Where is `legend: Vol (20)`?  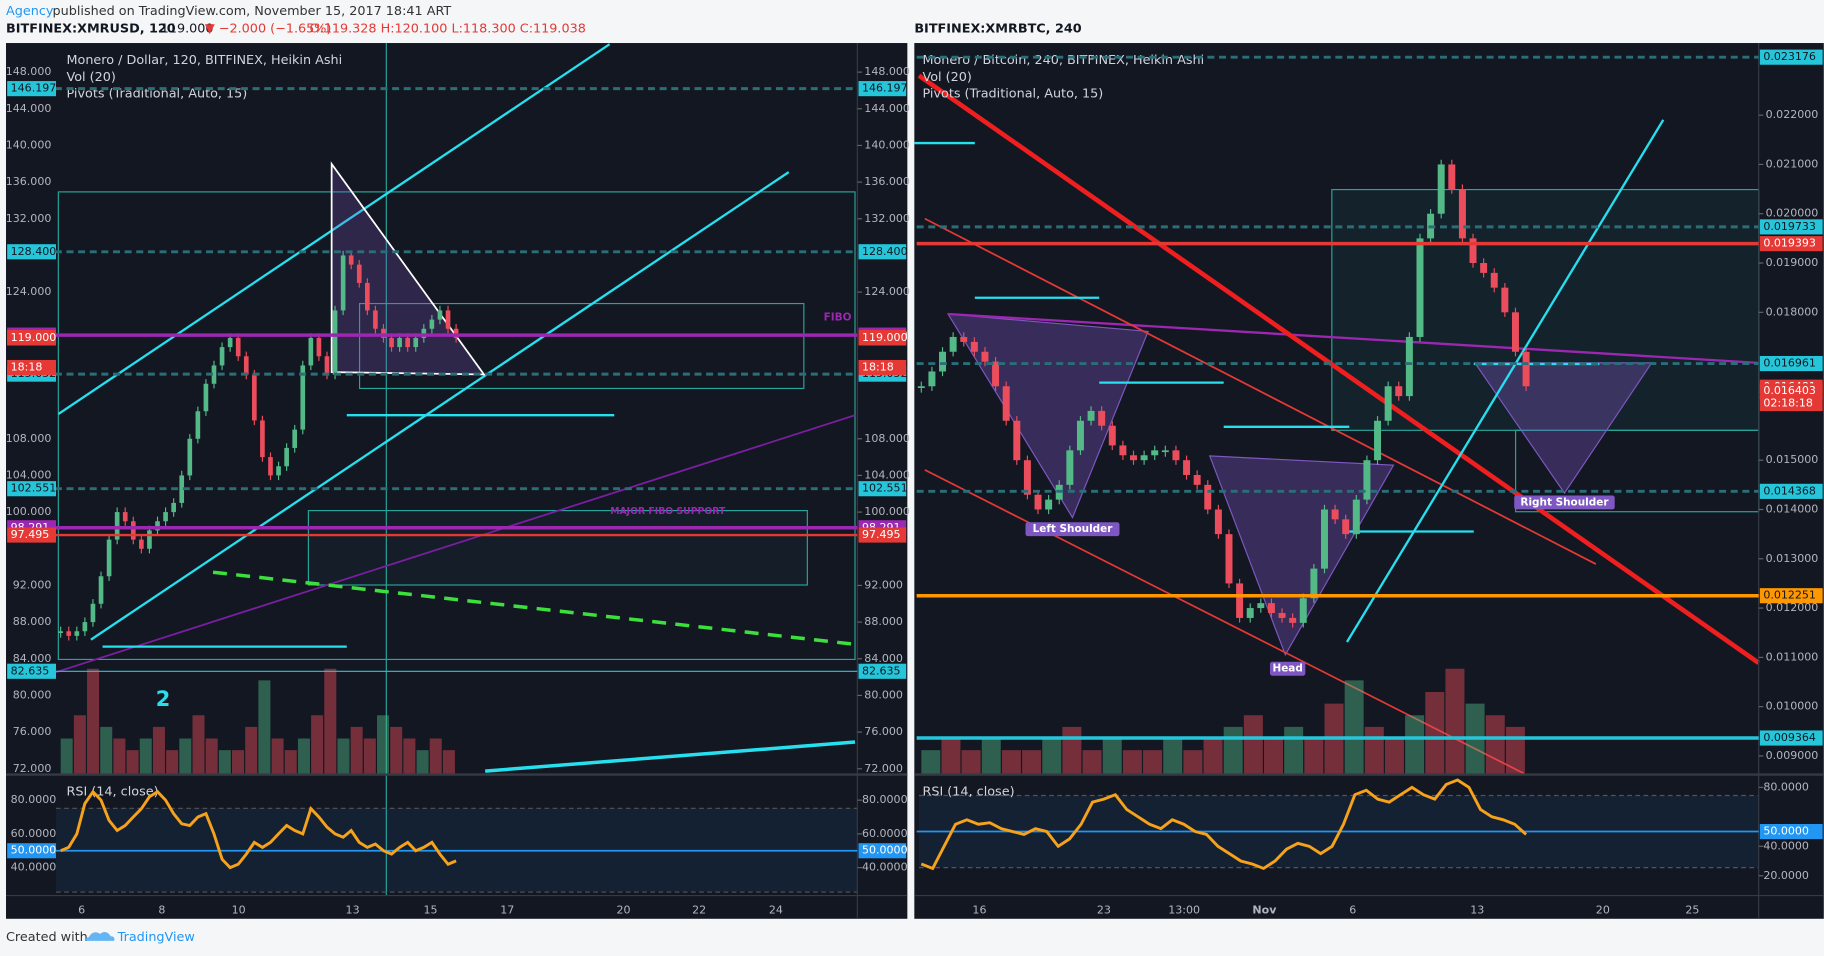 legend: Vol (20) is located at coordinates (90, 77).